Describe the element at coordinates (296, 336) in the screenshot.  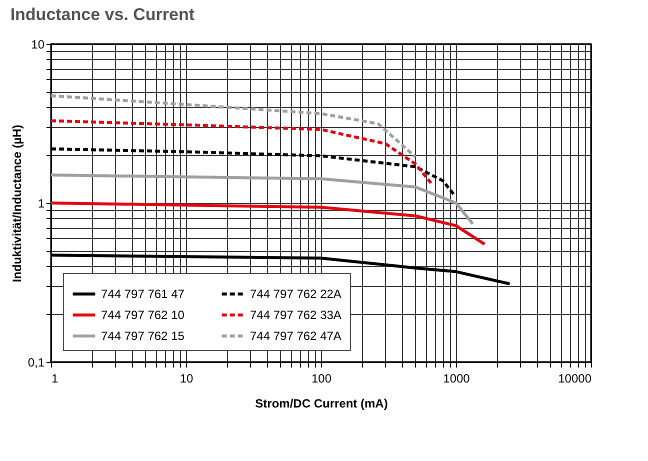
I see `legend-label: 744 797 762 47A` at that location.